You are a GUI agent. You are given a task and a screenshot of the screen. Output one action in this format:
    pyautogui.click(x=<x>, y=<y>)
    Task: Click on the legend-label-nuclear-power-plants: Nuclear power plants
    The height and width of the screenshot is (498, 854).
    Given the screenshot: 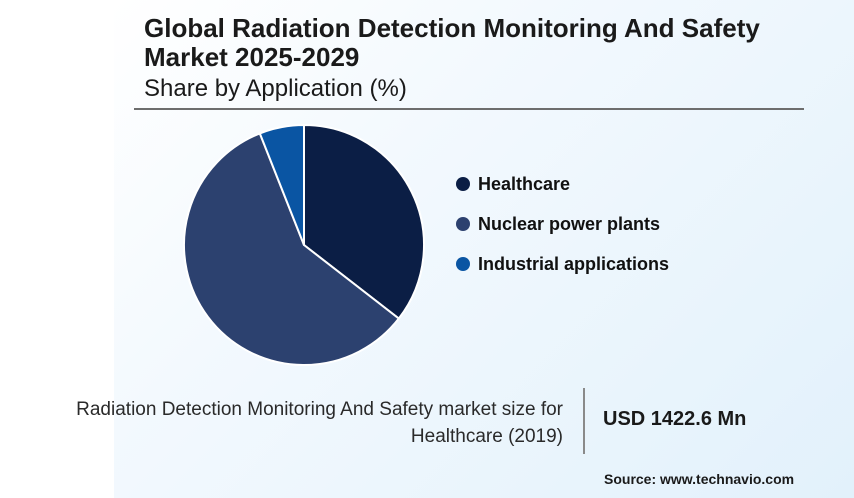 What is the action you would take?
    pyautogui.click(x=569, y=223)
    